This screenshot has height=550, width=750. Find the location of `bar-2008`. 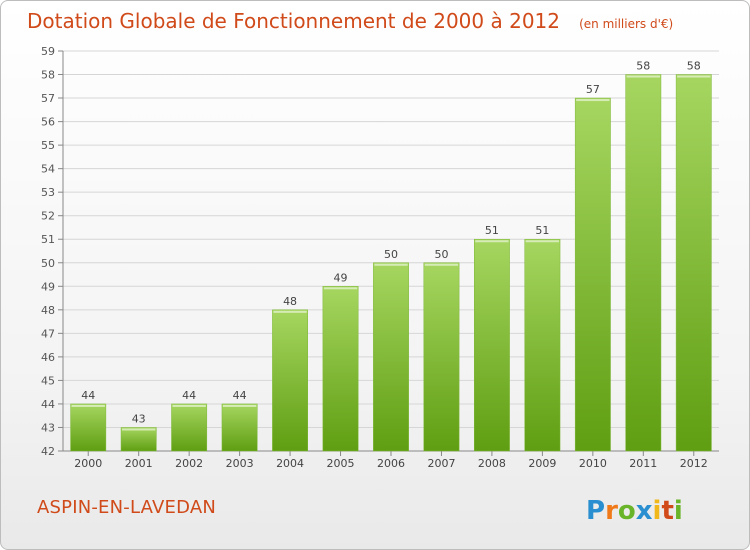

bar-2008 is located at coordinates (492, 345).